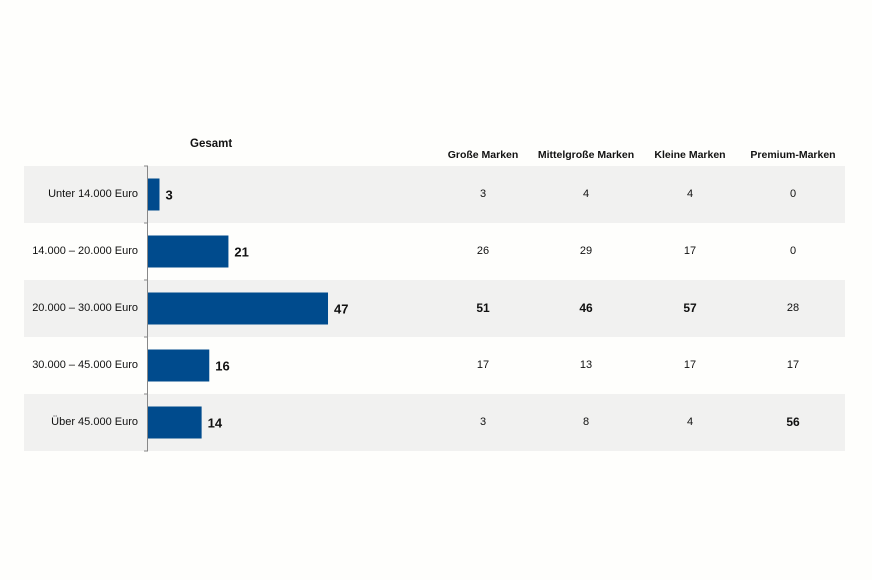 This screenshot has width=872, height=580. I want to click on chart-title: Gesamt, so click(211, 144).